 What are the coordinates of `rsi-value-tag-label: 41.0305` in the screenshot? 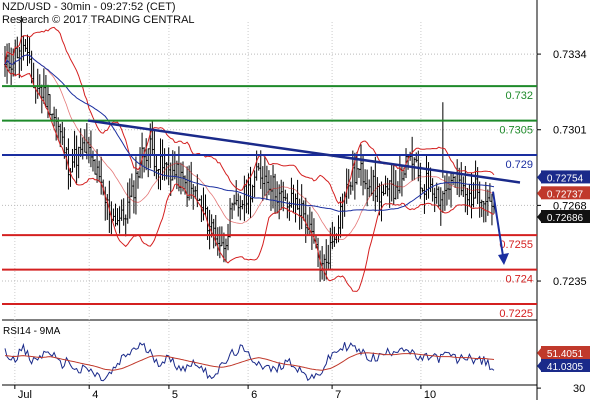 It's located at (565, 367).